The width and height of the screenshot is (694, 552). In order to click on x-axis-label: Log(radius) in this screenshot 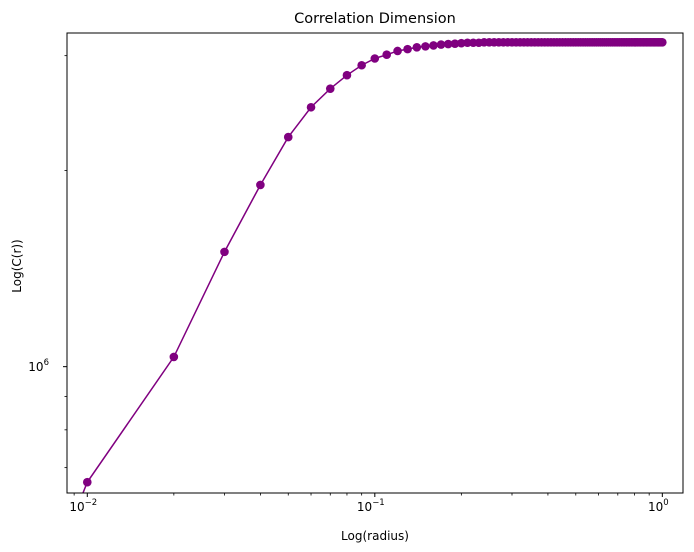, I will do `click(375, 536)`.